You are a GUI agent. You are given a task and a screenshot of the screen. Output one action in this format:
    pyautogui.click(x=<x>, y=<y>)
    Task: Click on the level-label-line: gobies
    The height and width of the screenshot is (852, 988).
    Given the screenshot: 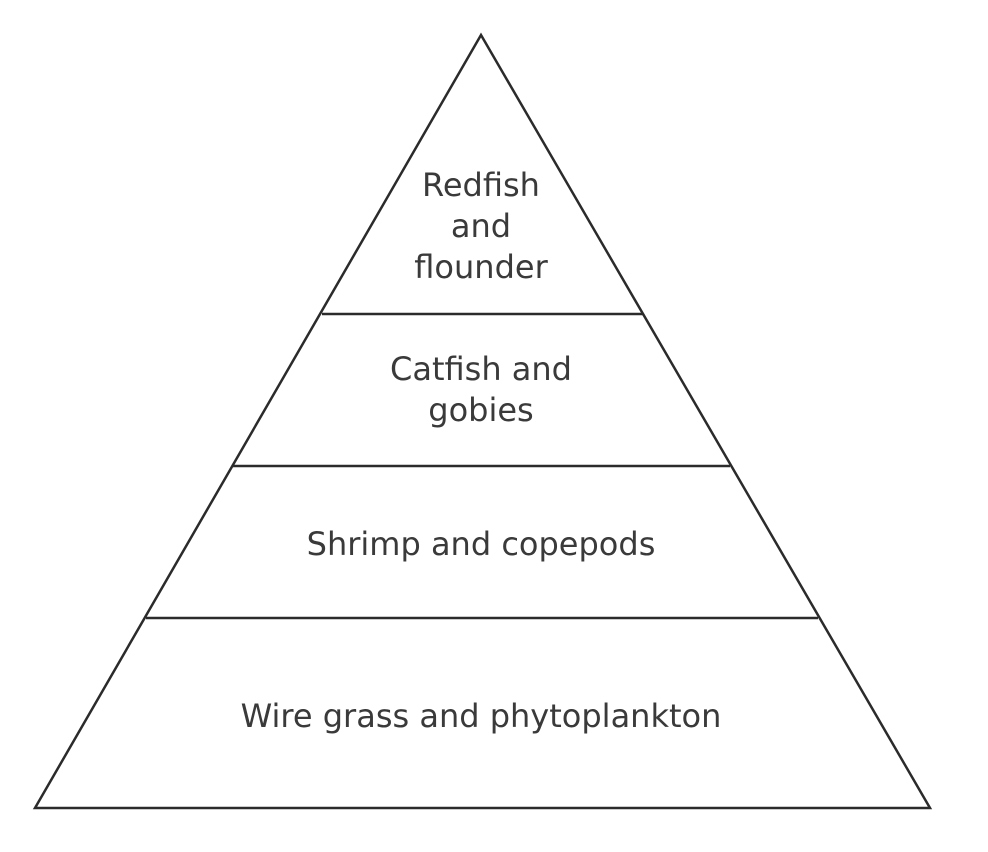 What is the action you would take?
    pyautogui.click(x=480, y=410)
    